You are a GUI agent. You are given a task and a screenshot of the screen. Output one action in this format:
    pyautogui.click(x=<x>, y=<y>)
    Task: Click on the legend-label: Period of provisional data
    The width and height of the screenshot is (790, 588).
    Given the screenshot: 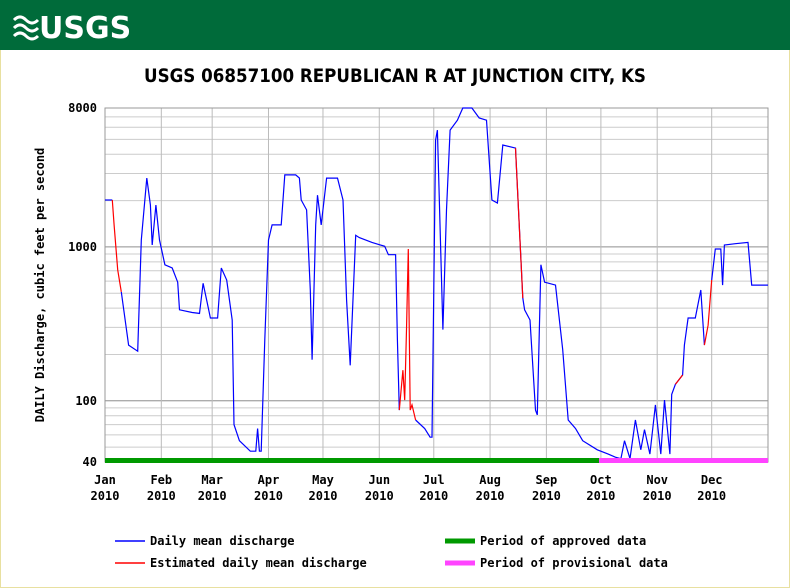 What is the action you would take?
    pyautogui.click(x=574, y=563)
    